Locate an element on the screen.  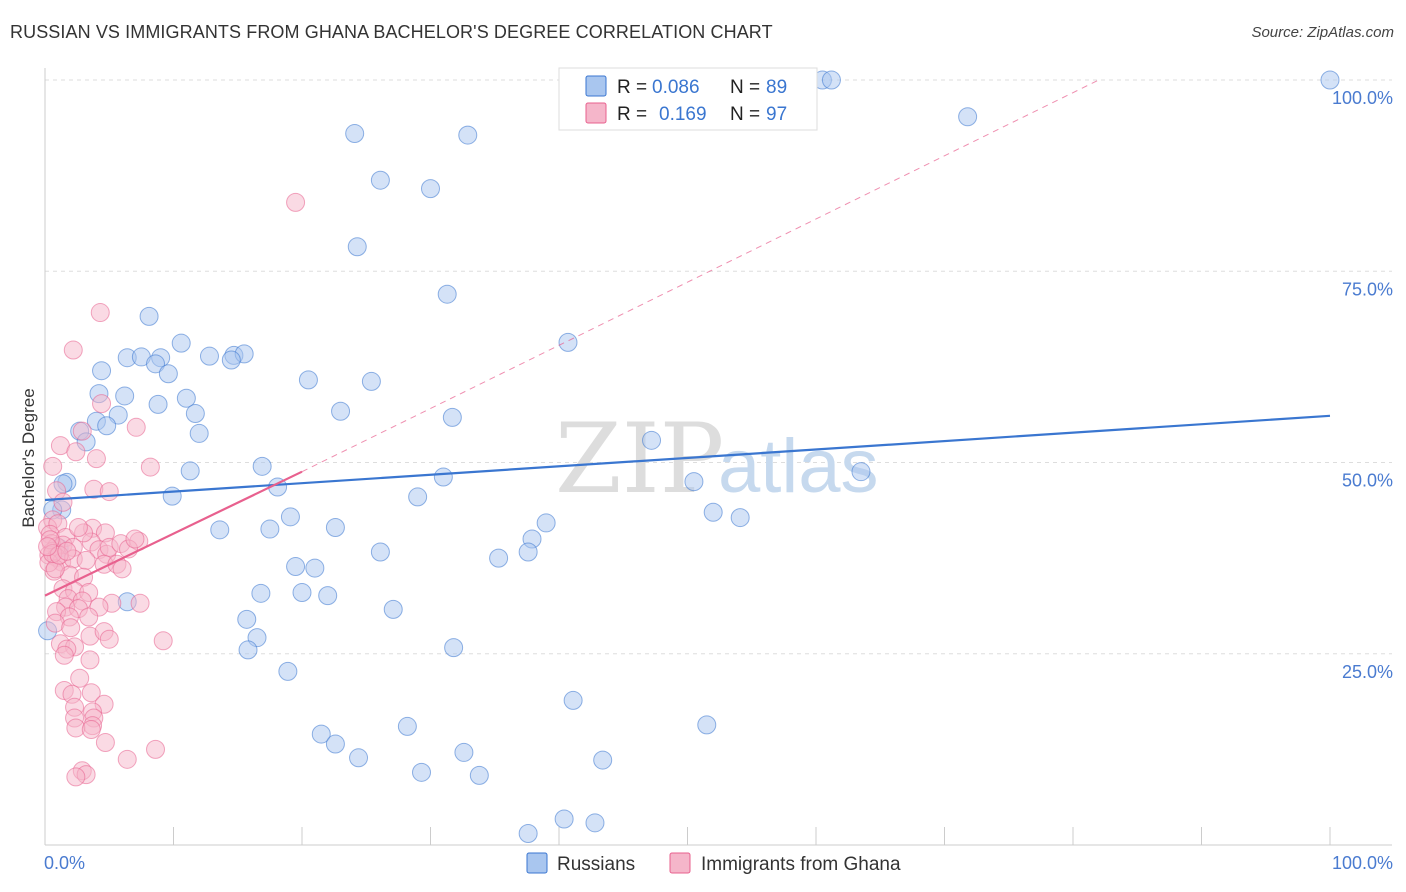
y-tick-label: 75.0% is located at coordinates (1367, 289).